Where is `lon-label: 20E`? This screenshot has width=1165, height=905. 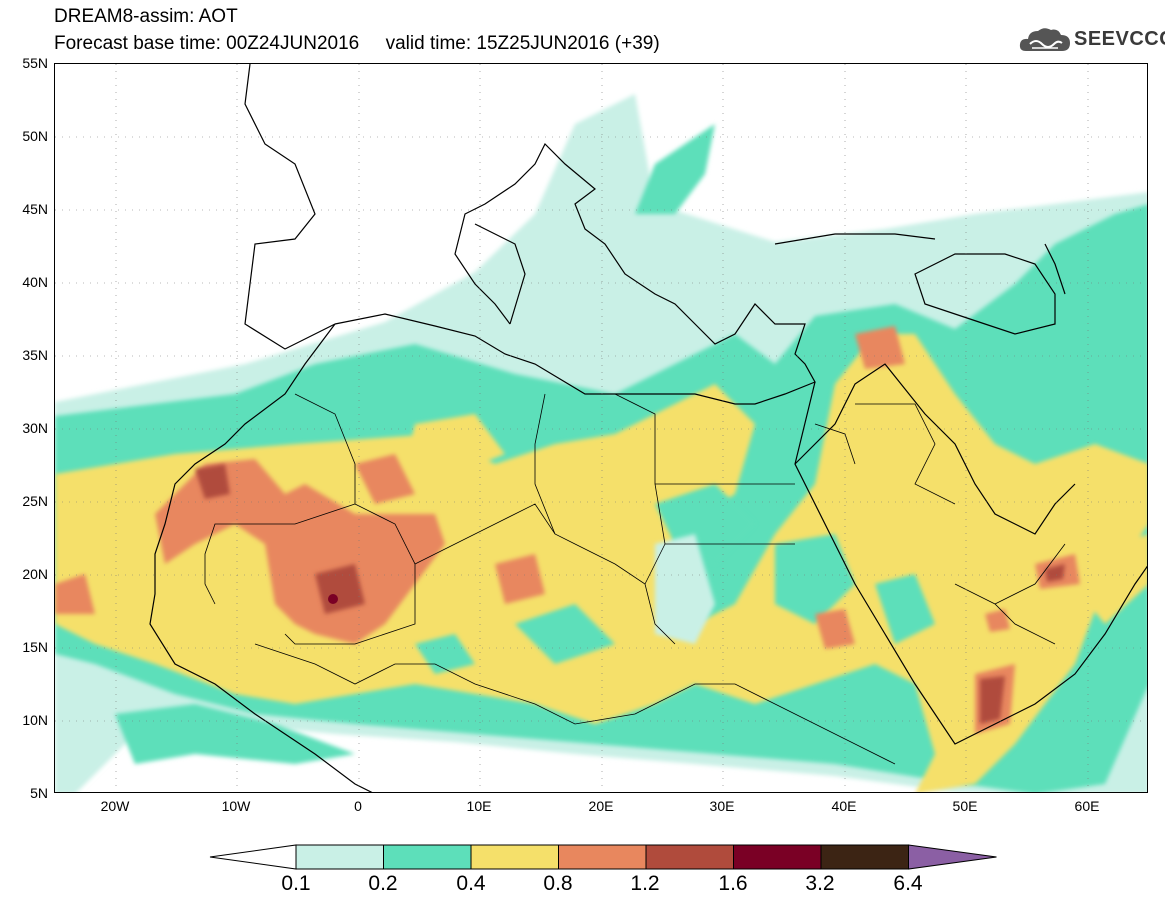 lon-label: 20E is located at coordinates (601, 806).